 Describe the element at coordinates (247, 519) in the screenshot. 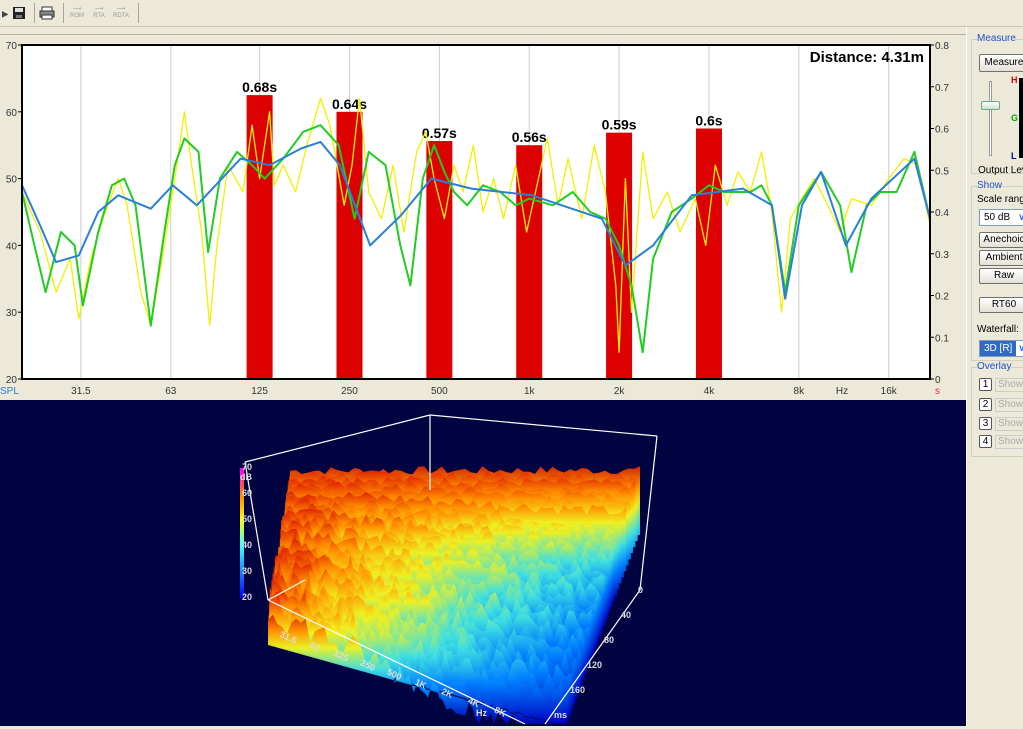

I see `z-tick-label: 50` at that location.